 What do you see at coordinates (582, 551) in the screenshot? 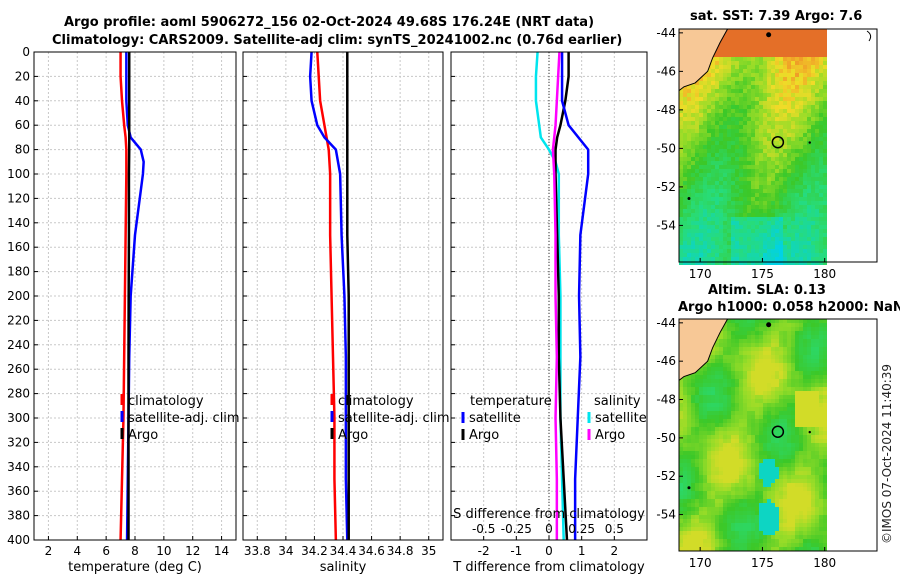
I see `x-tick-label: 1` at bounding box center [582, 551].